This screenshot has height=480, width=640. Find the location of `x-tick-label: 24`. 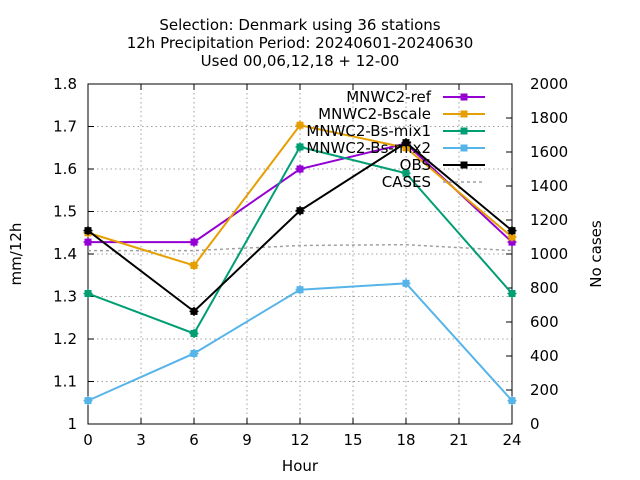

x-tick-label: 24 is located at coordinates (511, 440).